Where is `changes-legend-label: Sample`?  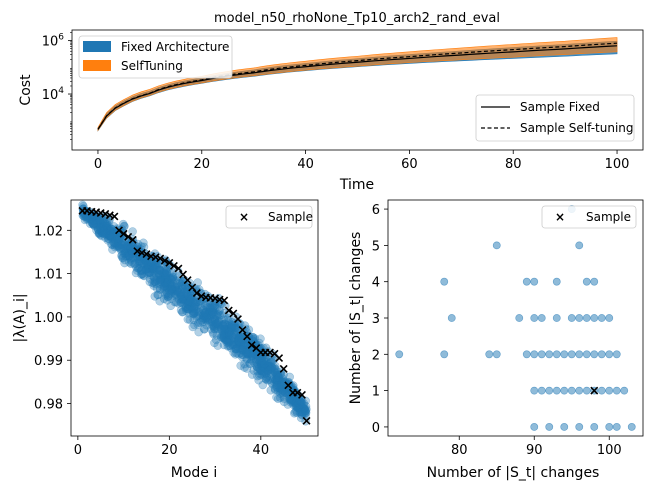
changes-legend-label: Sample is located at coordinates (608, 217).